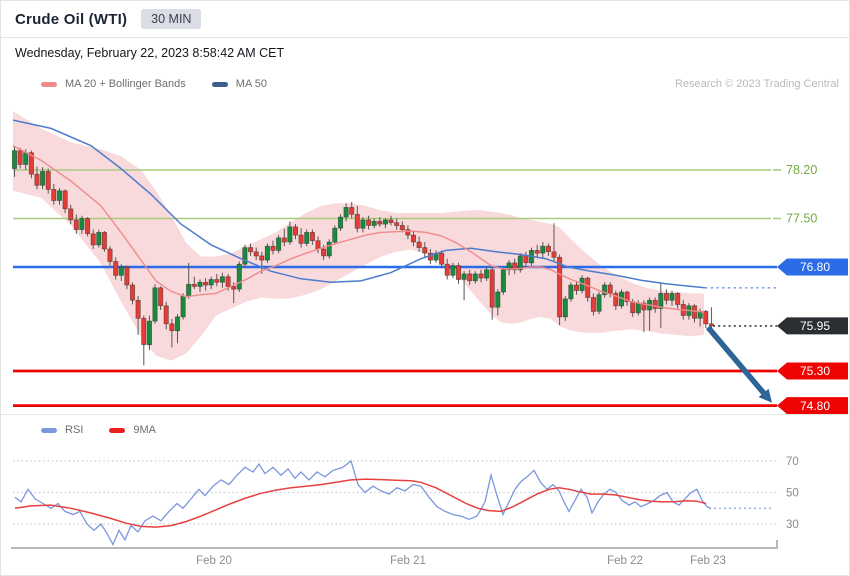 This screenshot has width=850, height=576. Describe the element at coordinates (736, 361) in the screenshot. I see `forecast-arrow-shaft` at that location.